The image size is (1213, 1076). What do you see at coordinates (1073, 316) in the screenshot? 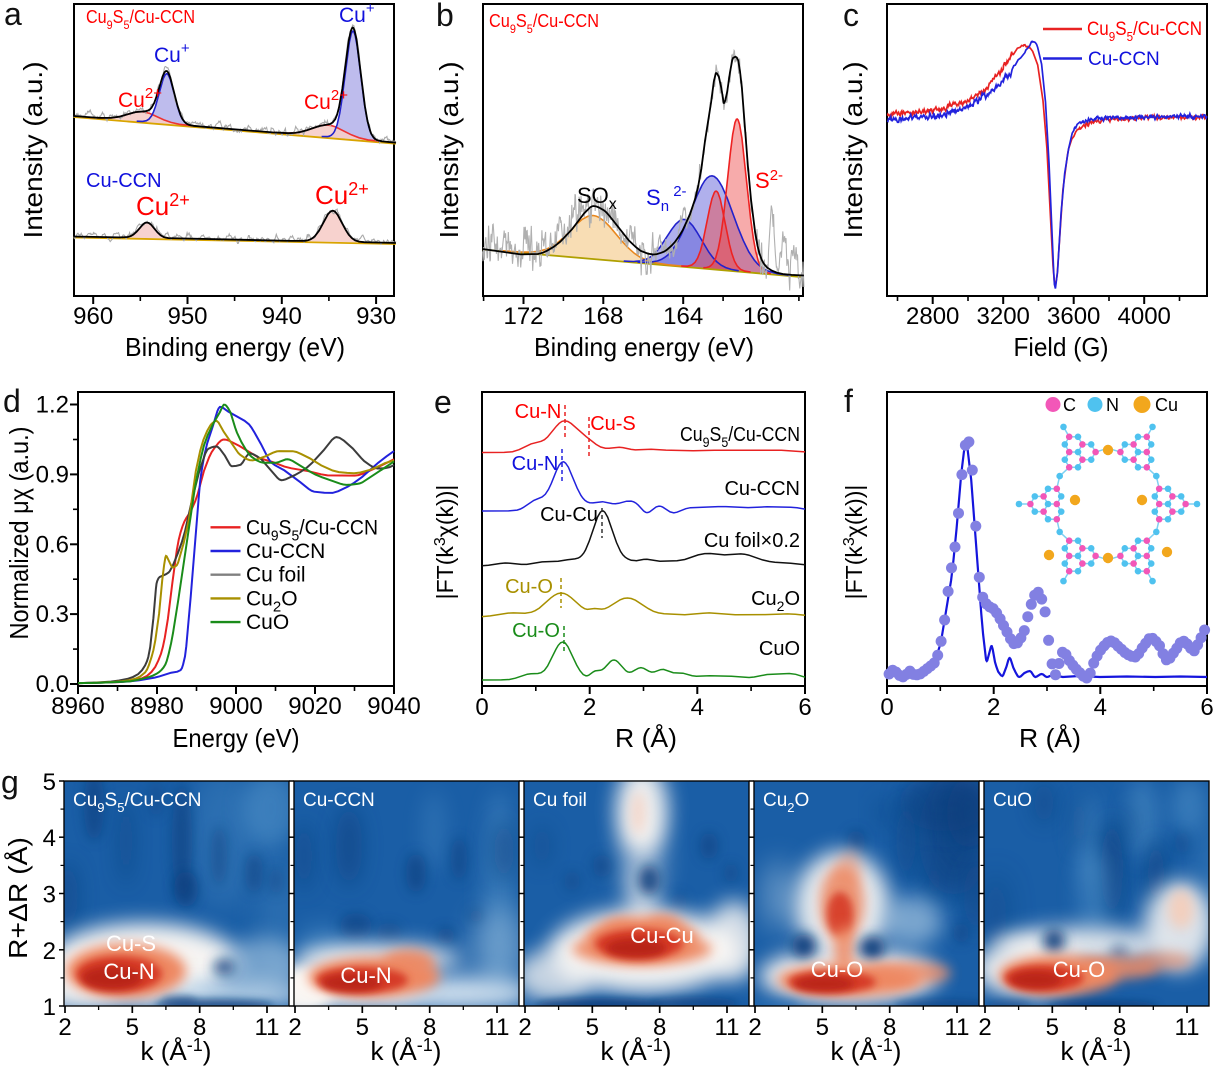
I see `svg-text: 3600` at bounding box center [1073, 316].